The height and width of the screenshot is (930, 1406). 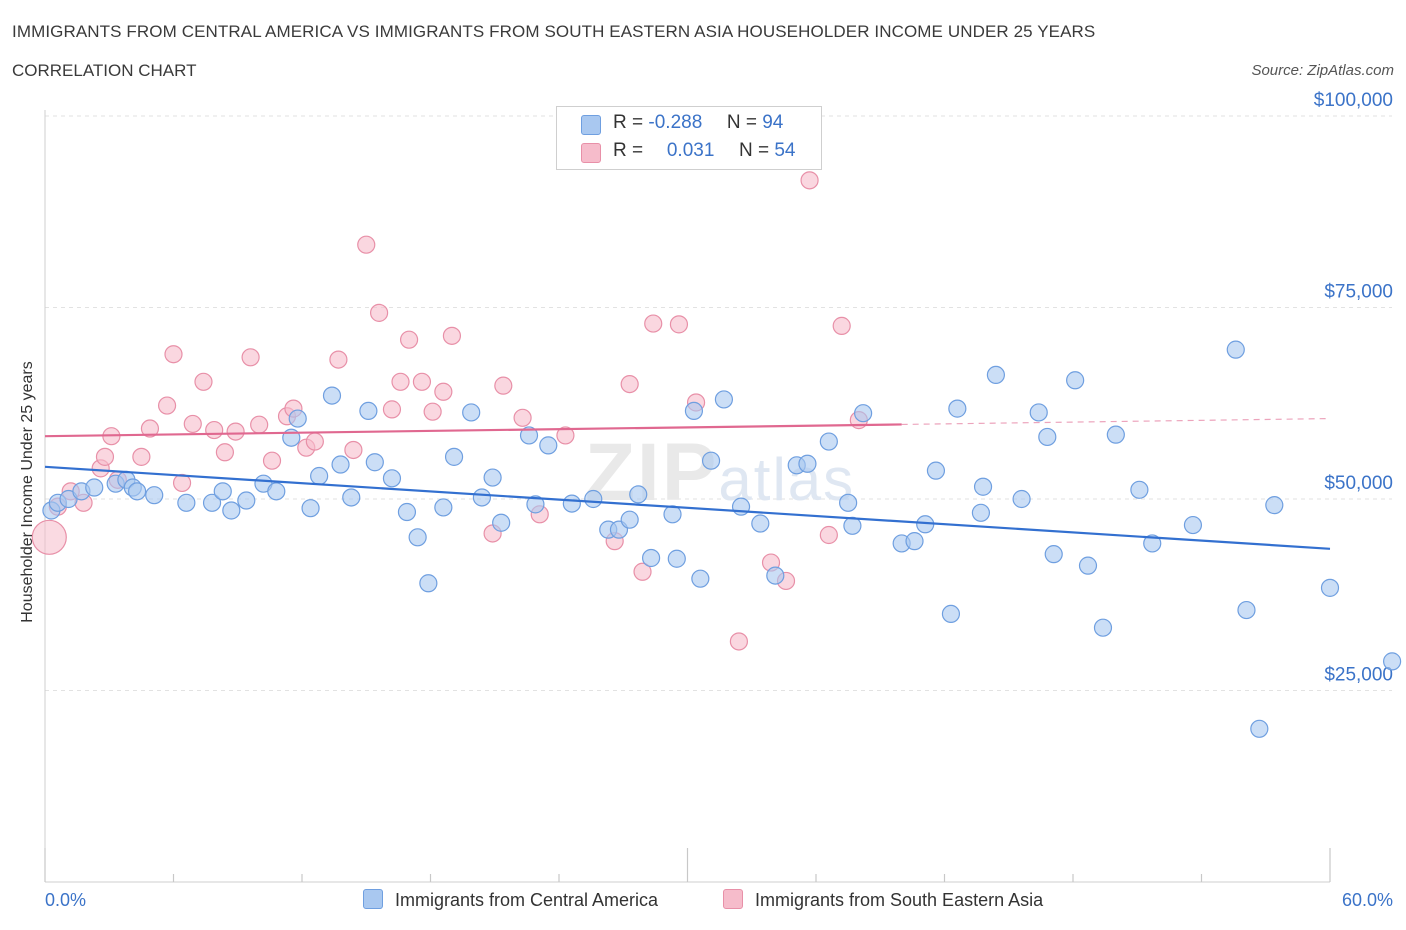 I want to click on pink-r-value: 0.031, so click(x=690, y=150).